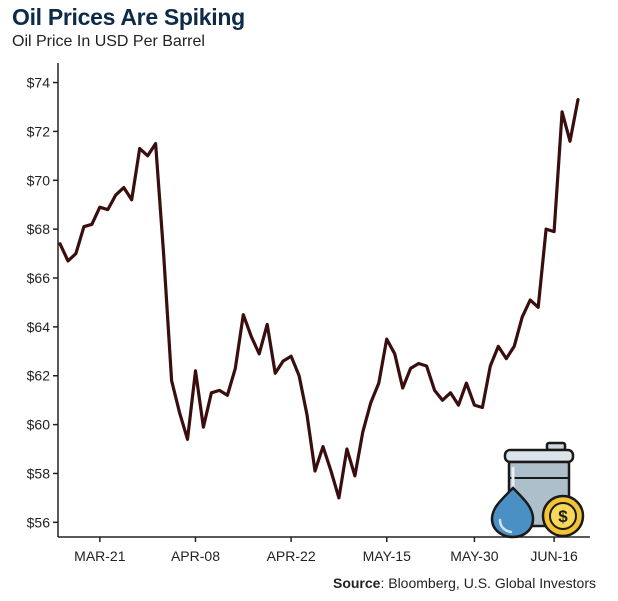  I want to click on x-tick-label: JUN-16, so click(554, 556).